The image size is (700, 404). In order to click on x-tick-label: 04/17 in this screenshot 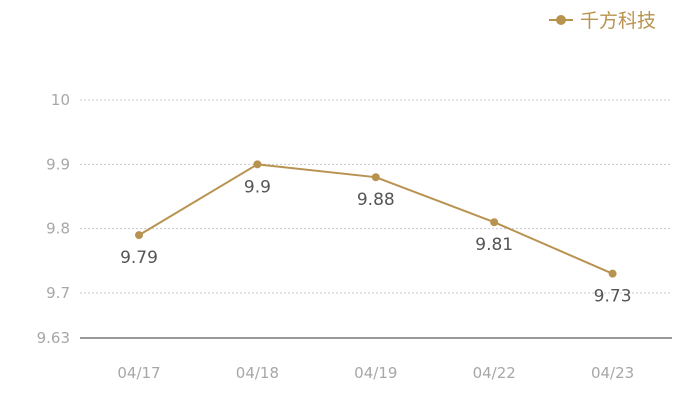, I will do `click(138, 373)`.